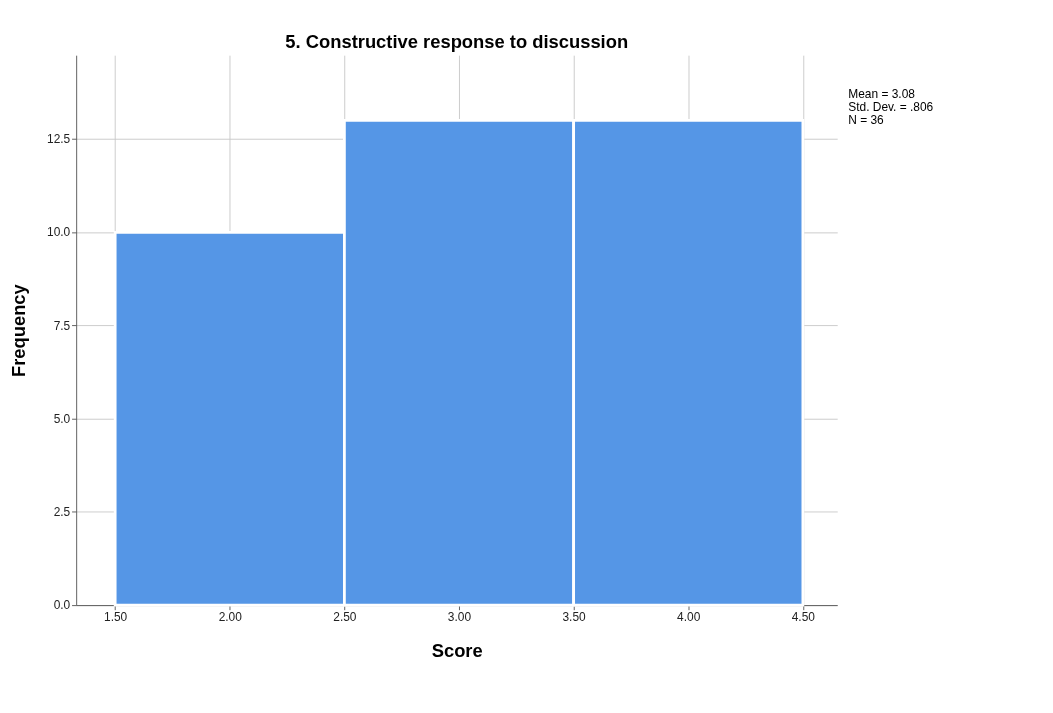  Describe the element at coordinates (803, 617) in the screenshot. I see `x-tick-label: 4.50` at that location.